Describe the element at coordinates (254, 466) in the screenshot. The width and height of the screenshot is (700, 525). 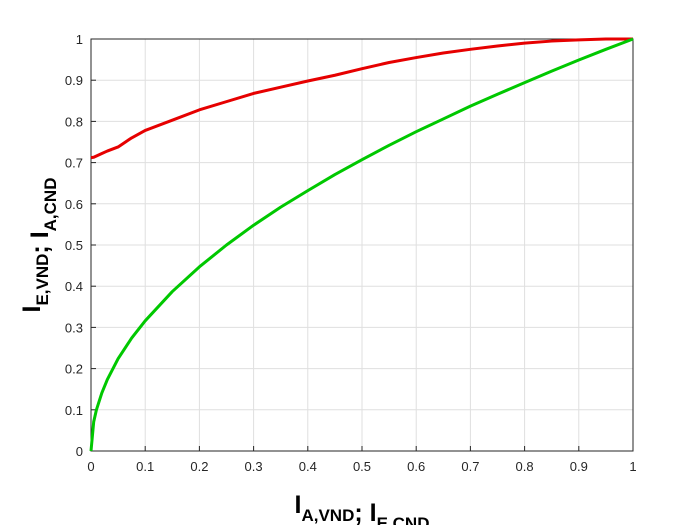
I see `x-tick-label: 0.3` at that location.